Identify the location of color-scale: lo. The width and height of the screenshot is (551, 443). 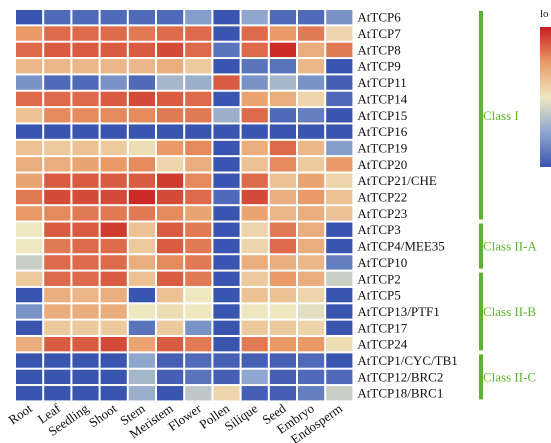
(545, 87).